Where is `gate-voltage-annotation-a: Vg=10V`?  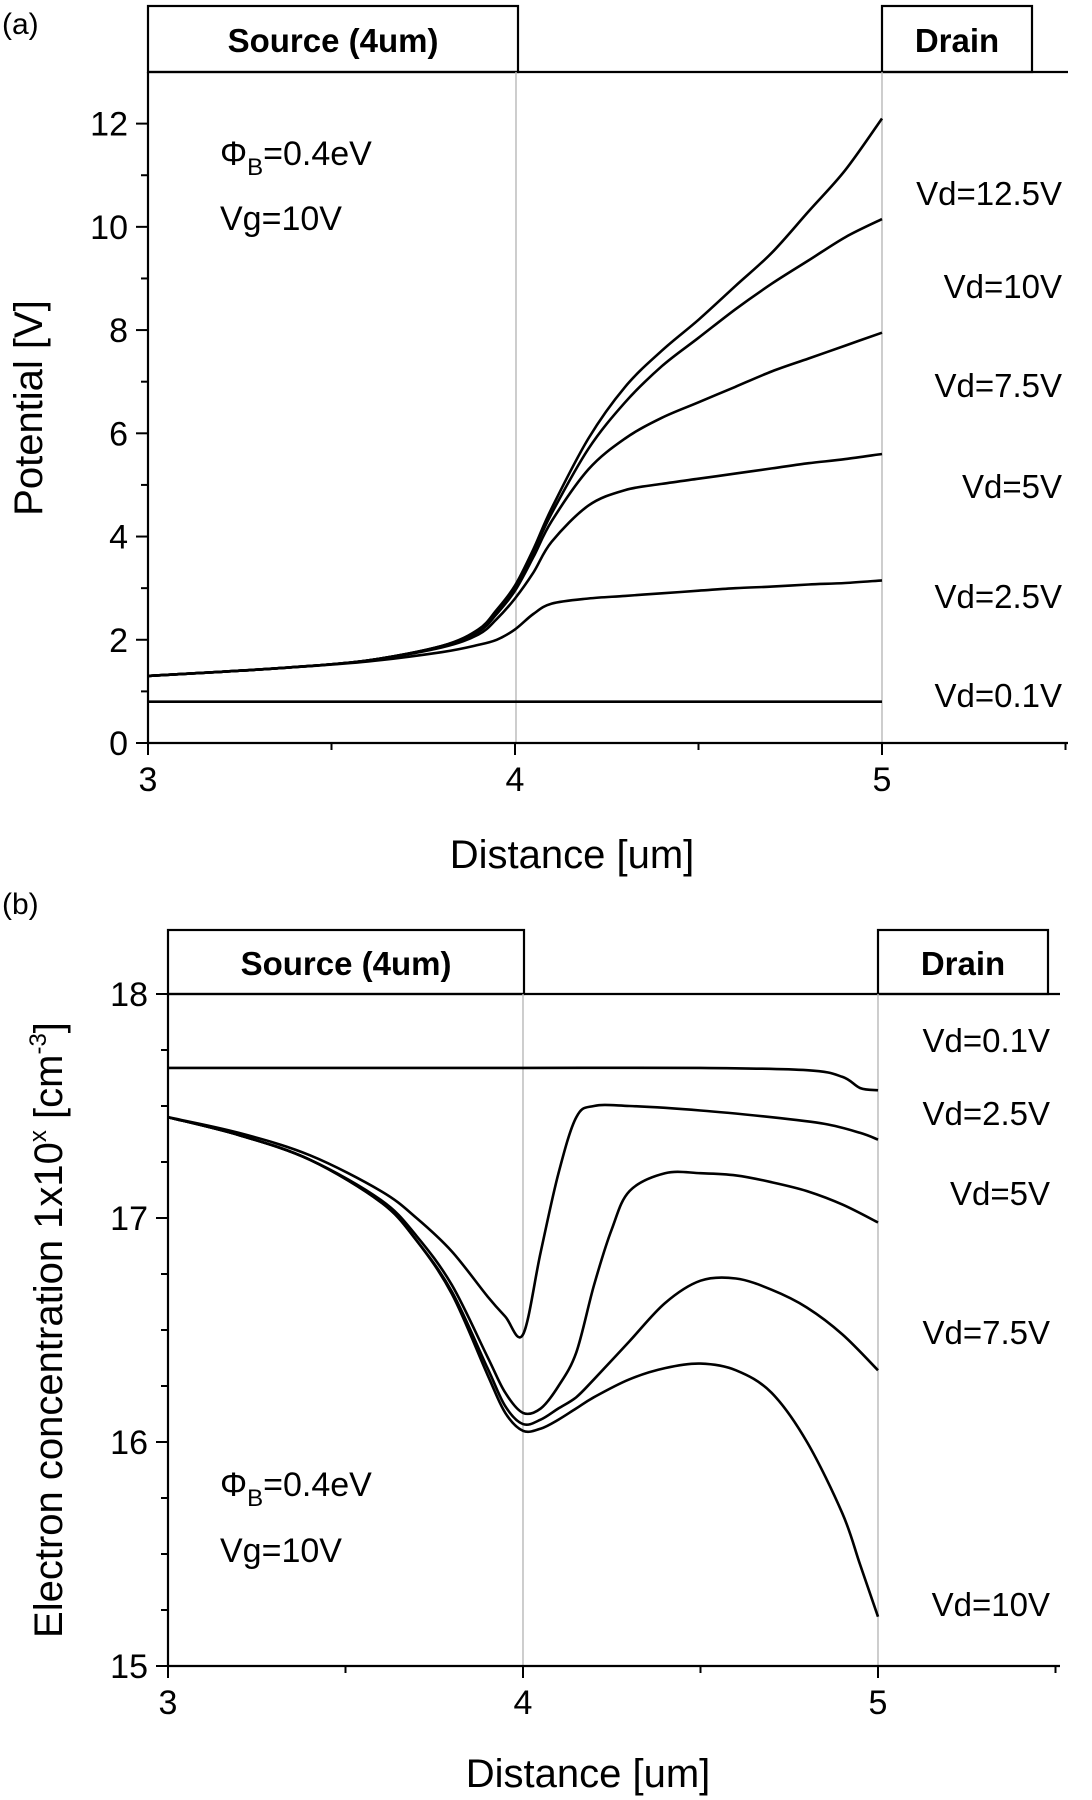 gate-voltage-annotation-a: Vg=10V is located at coordinates (281, 219).